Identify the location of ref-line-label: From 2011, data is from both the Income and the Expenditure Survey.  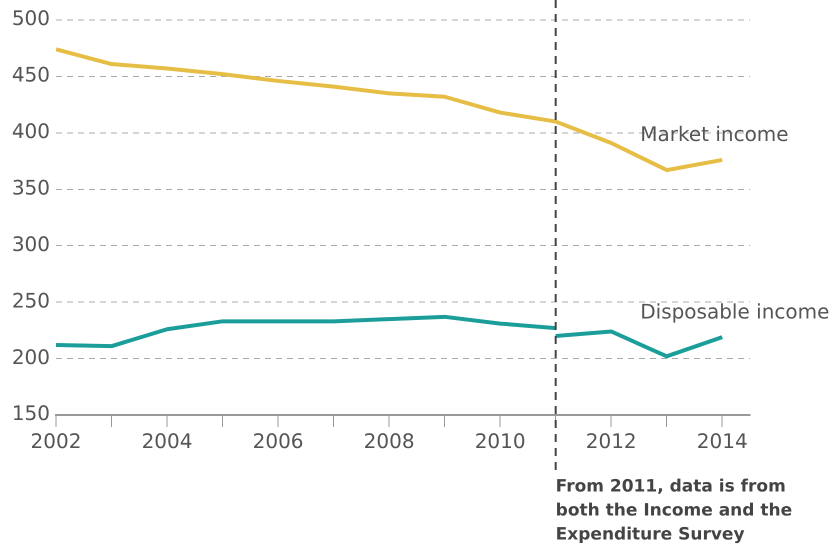
(674, 510).